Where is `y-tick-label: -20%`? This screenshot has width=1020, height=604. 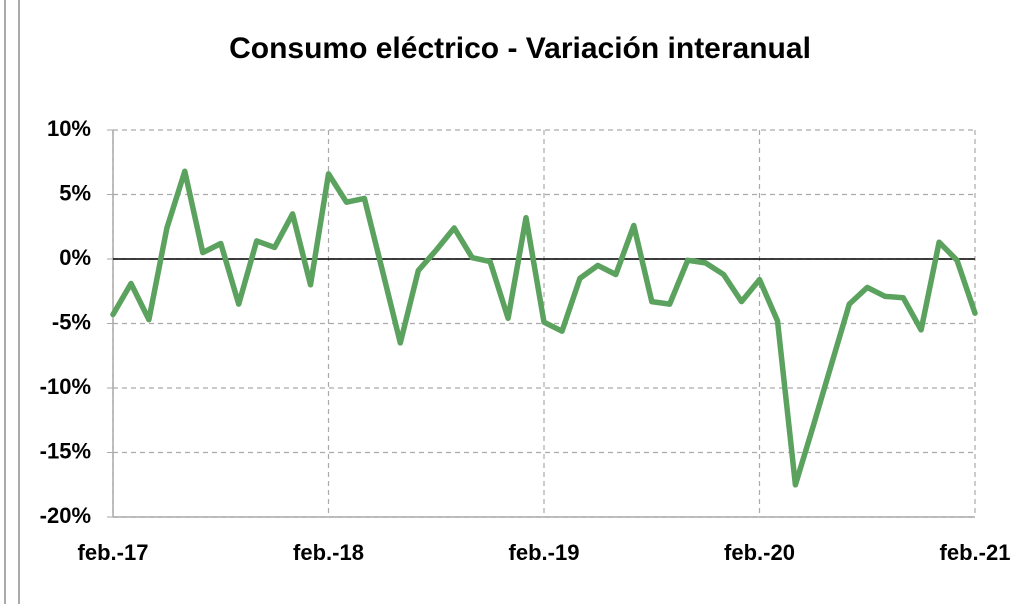
y-tick-label: -20% is located at coordinates (65, 515).